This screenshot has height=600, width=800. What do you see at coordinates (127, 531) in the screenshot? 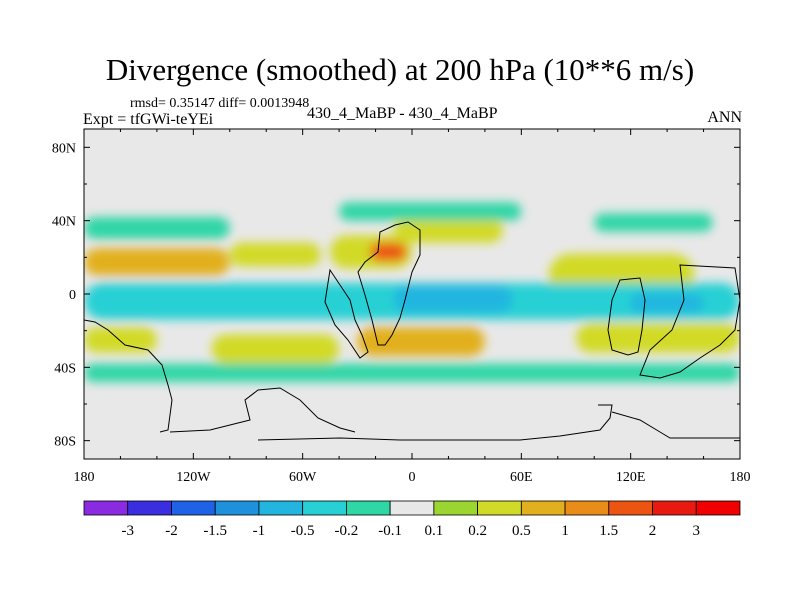
I see `colorbar-label: -3` at bounding box center [127, 531].